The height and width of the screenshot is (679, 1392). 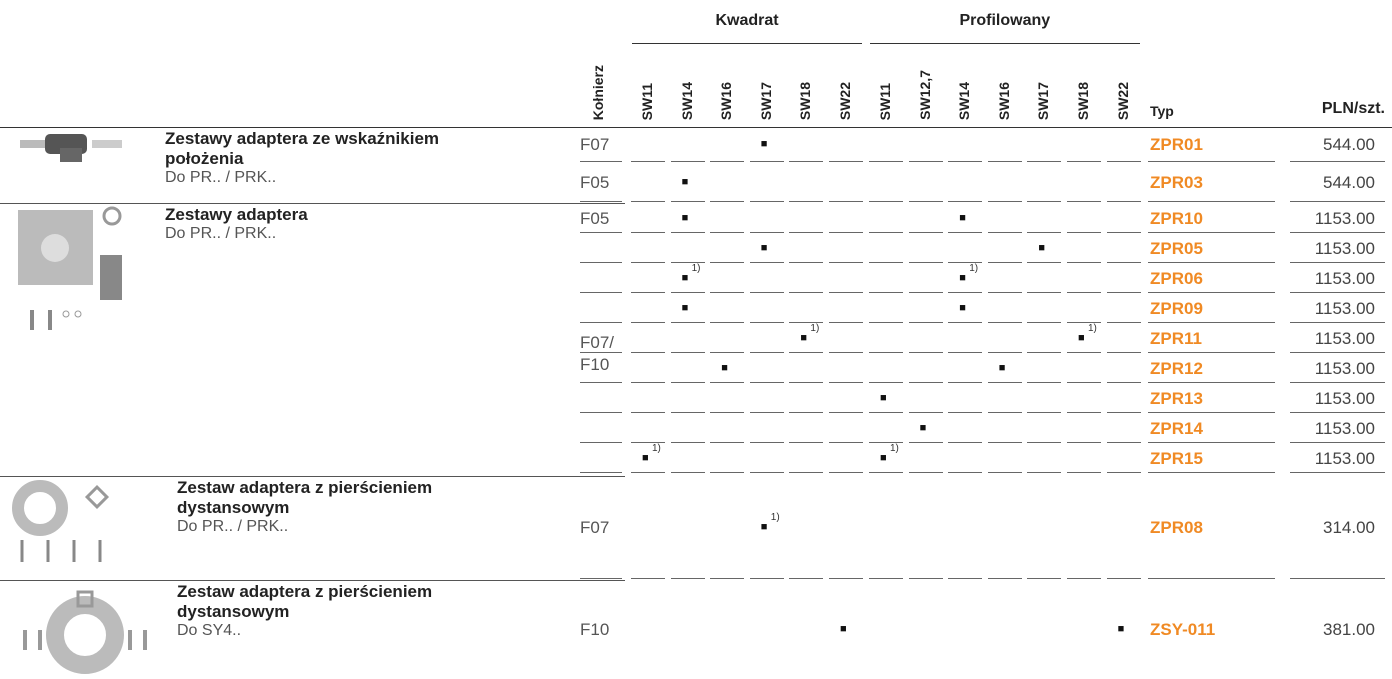 I want to click on column-header: Kołnierz, so click(x=598, y=92).